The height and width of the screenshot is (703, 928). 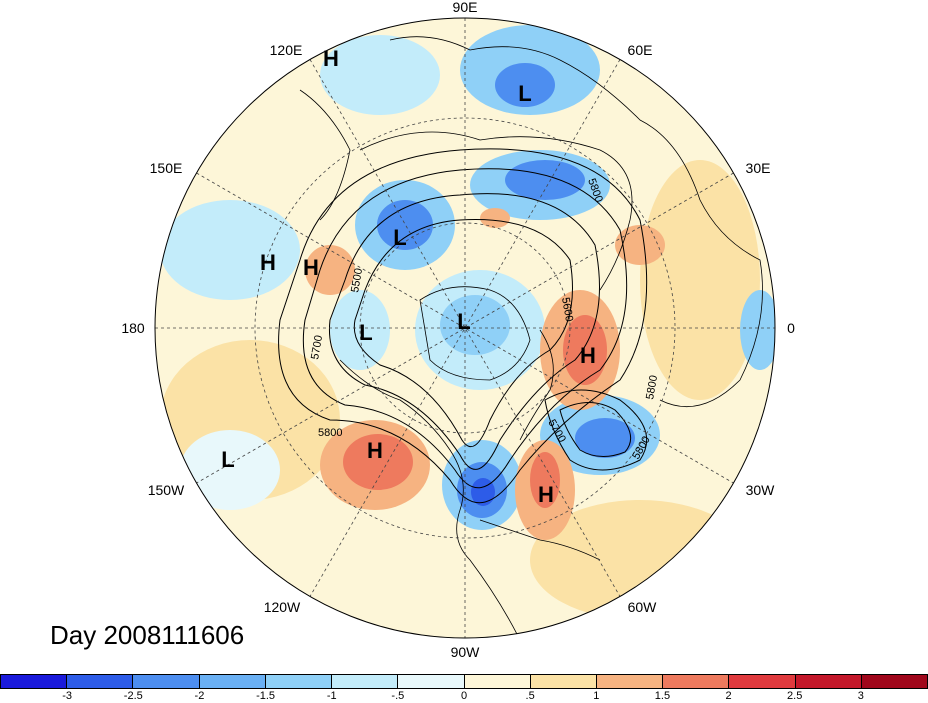 I want to click on colorbar-tick-label: 3, so click(x=860, y=696).